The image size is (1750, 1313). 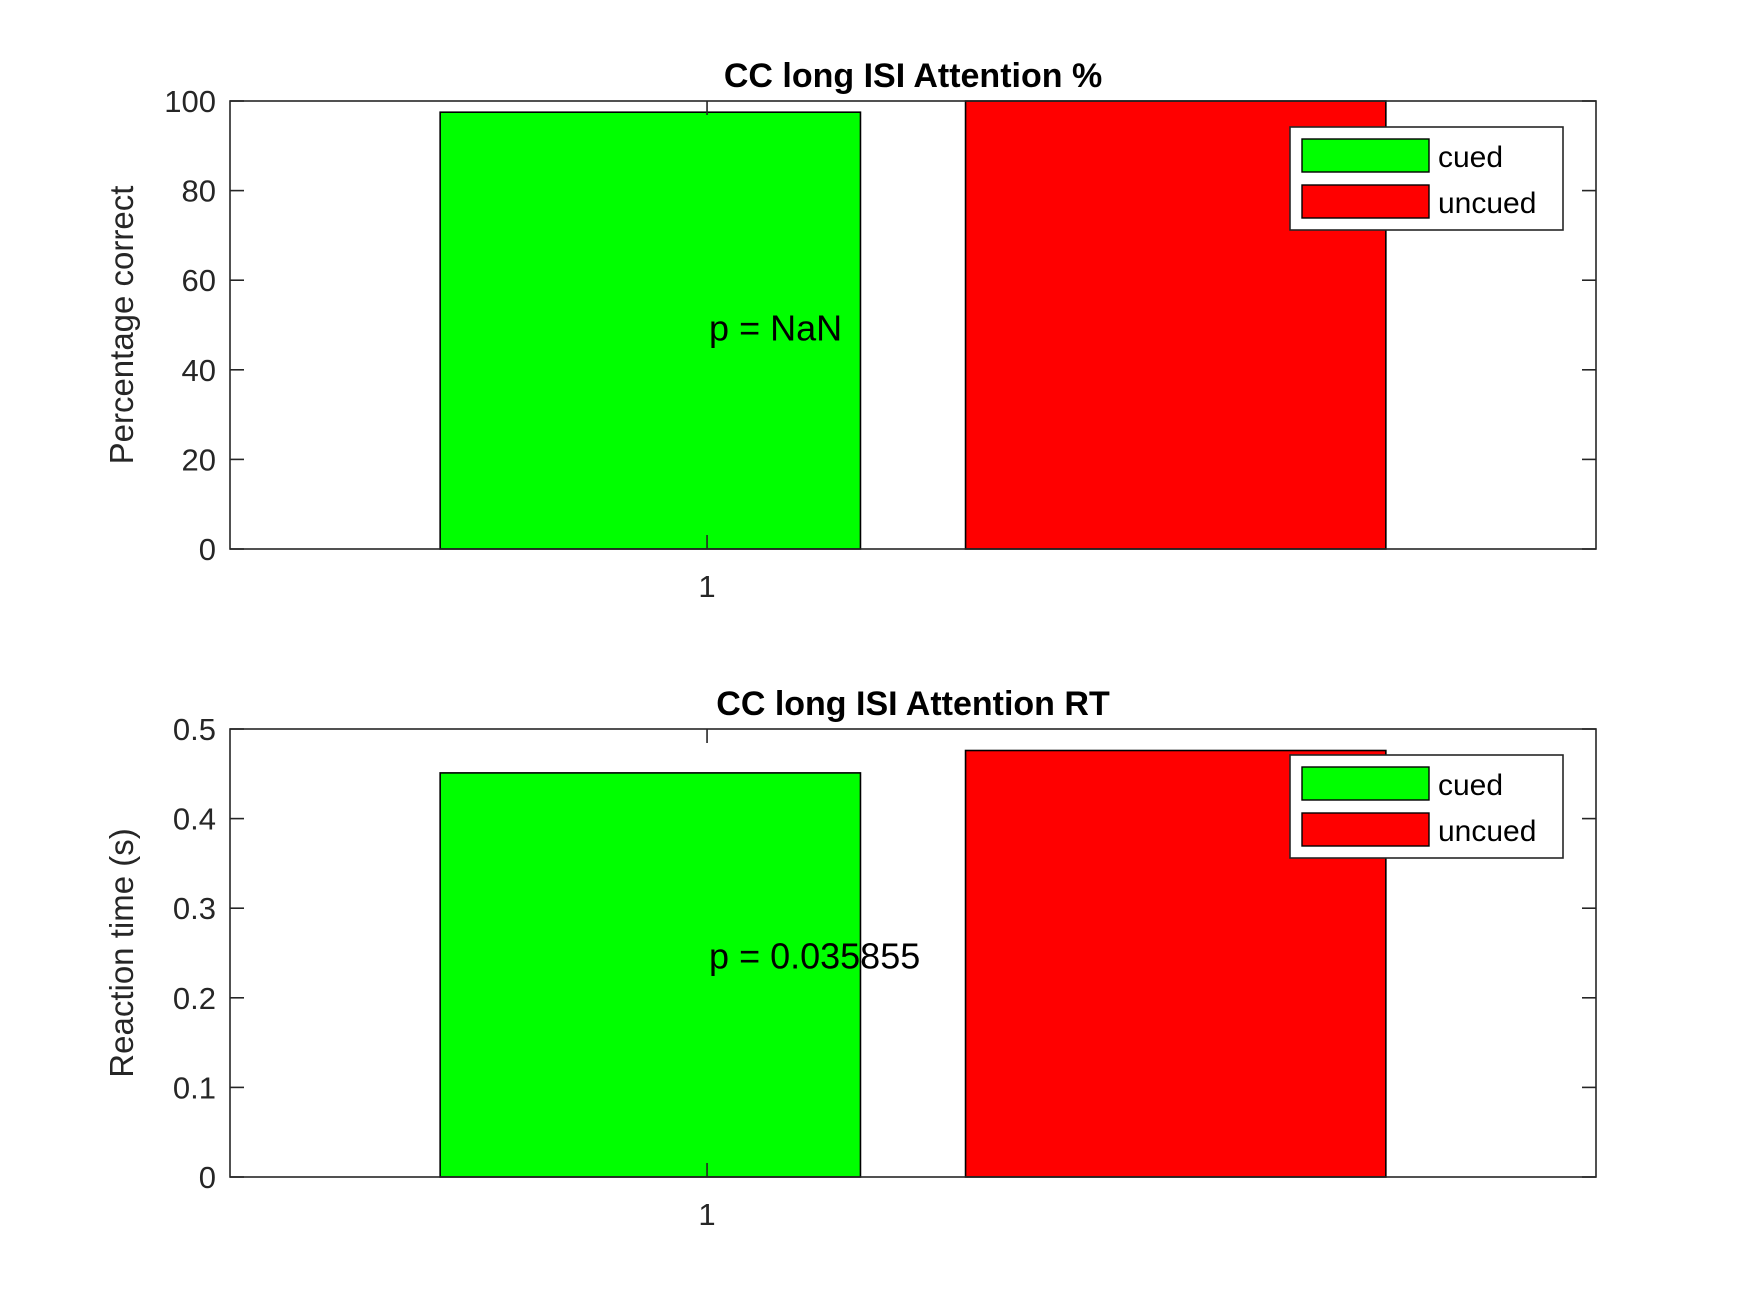 What do you see at coordinates (194, 908) in the screenshot?
I see `y-tick-label: 0.3` at bounding box center [194, 908].